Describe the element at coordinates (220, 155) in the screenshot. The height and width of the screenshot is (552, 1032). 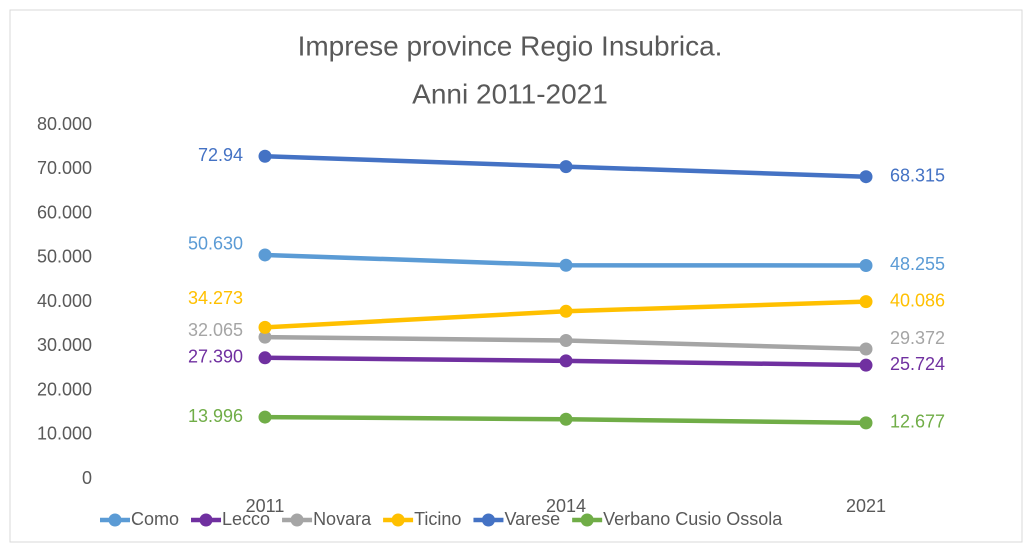
I see `data-label: 72.94` at that location.